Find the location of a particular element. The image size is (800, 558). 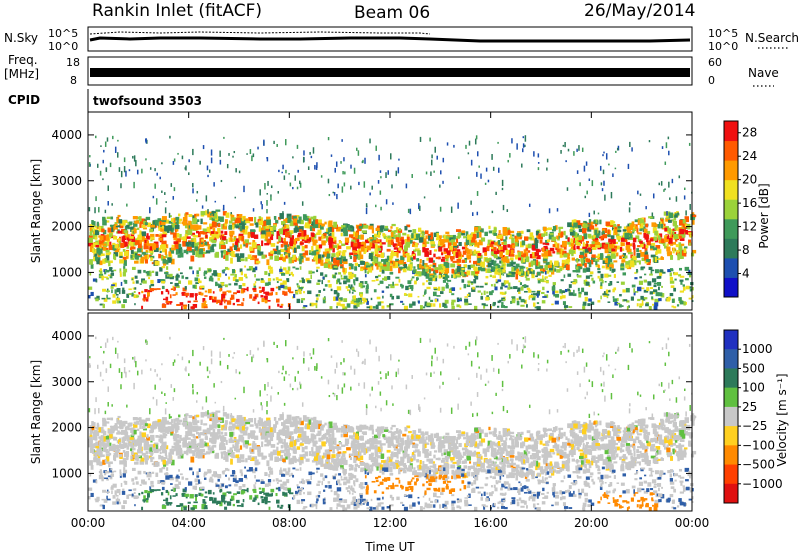

y-tick-label: 1000 is located at coordinates (66, 272).